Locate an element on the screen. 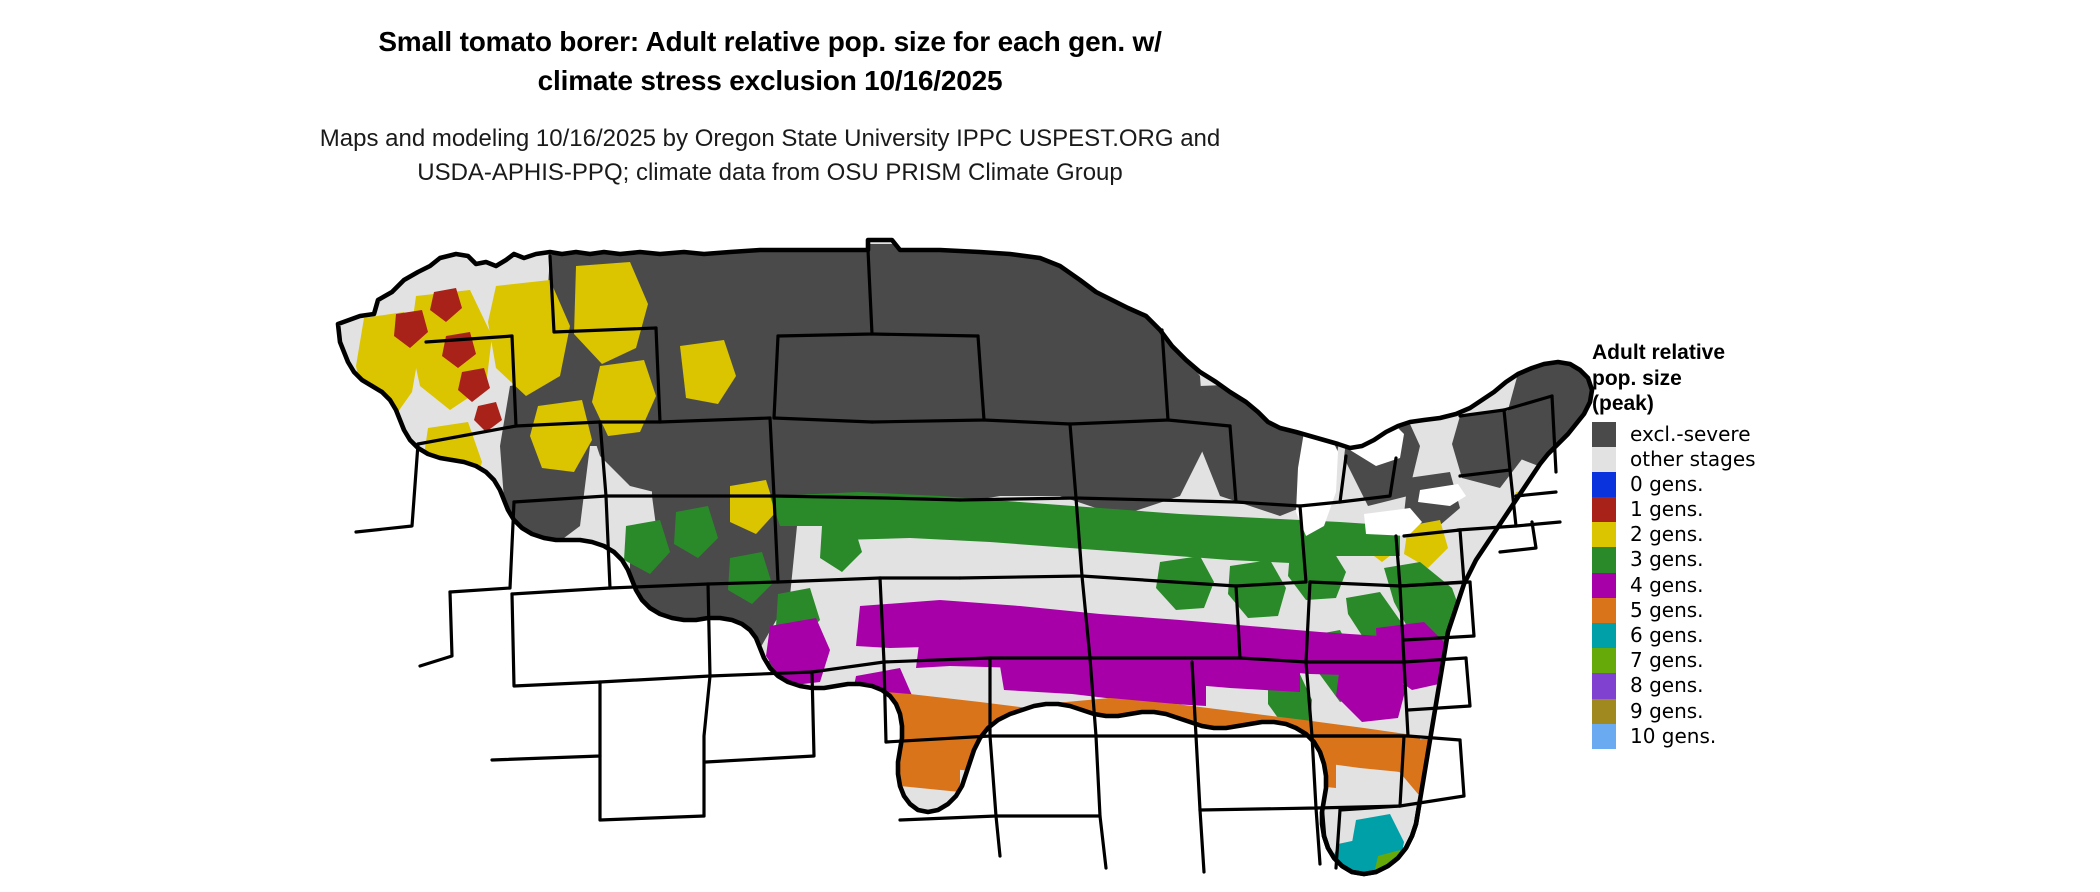 The width and height of the screenshot is (2100, 892). lake-erie is located at coordinates (1393, 522).